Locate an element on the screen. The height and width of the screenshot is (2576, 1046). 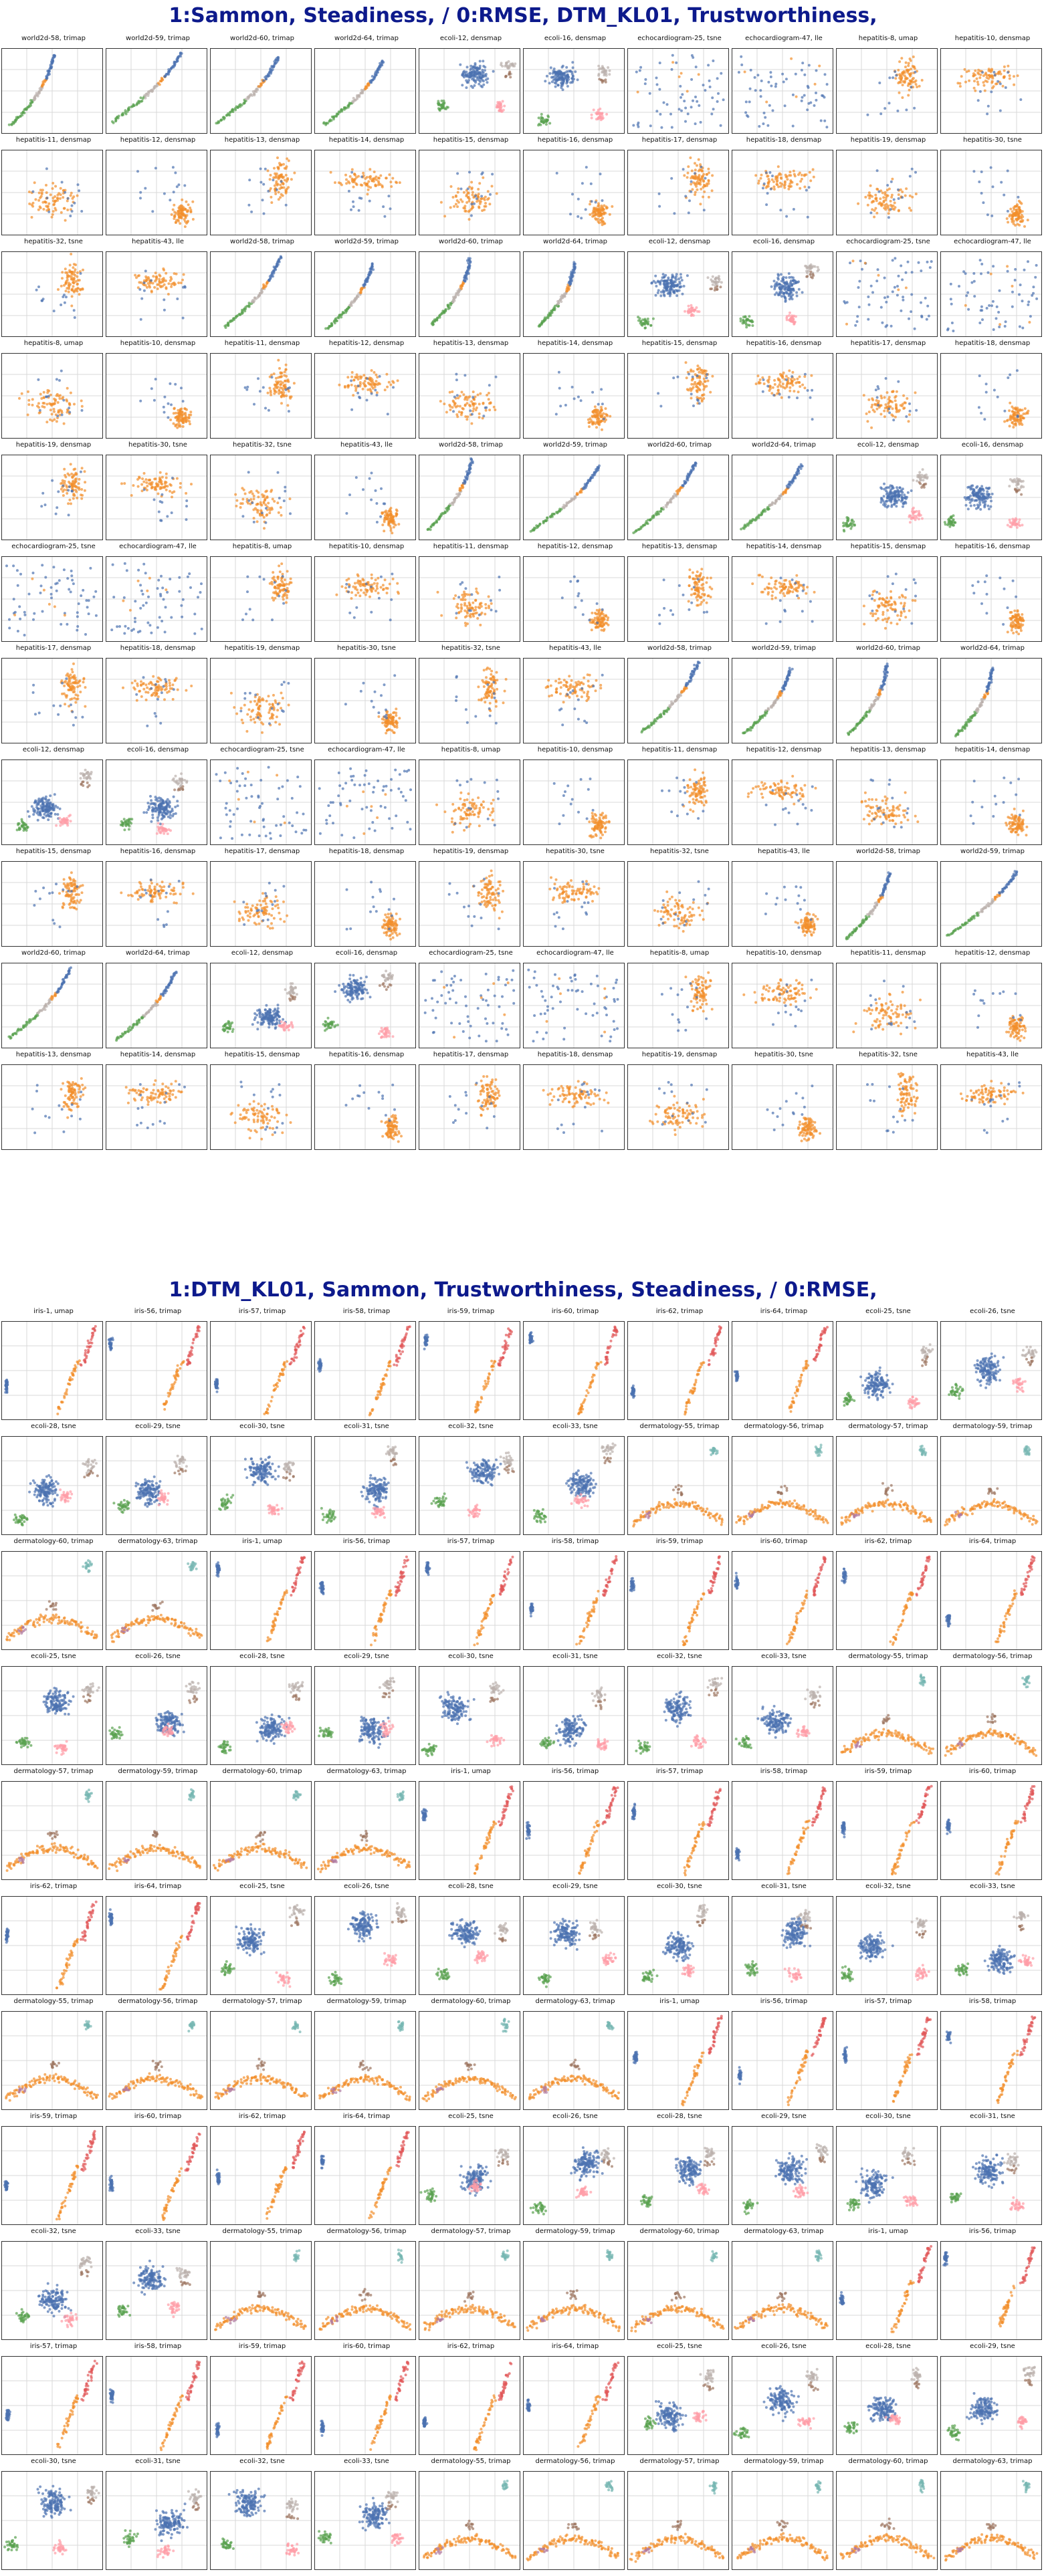
scatter-panel: ecoli-12, densmap is located at coordinates (680, 288).